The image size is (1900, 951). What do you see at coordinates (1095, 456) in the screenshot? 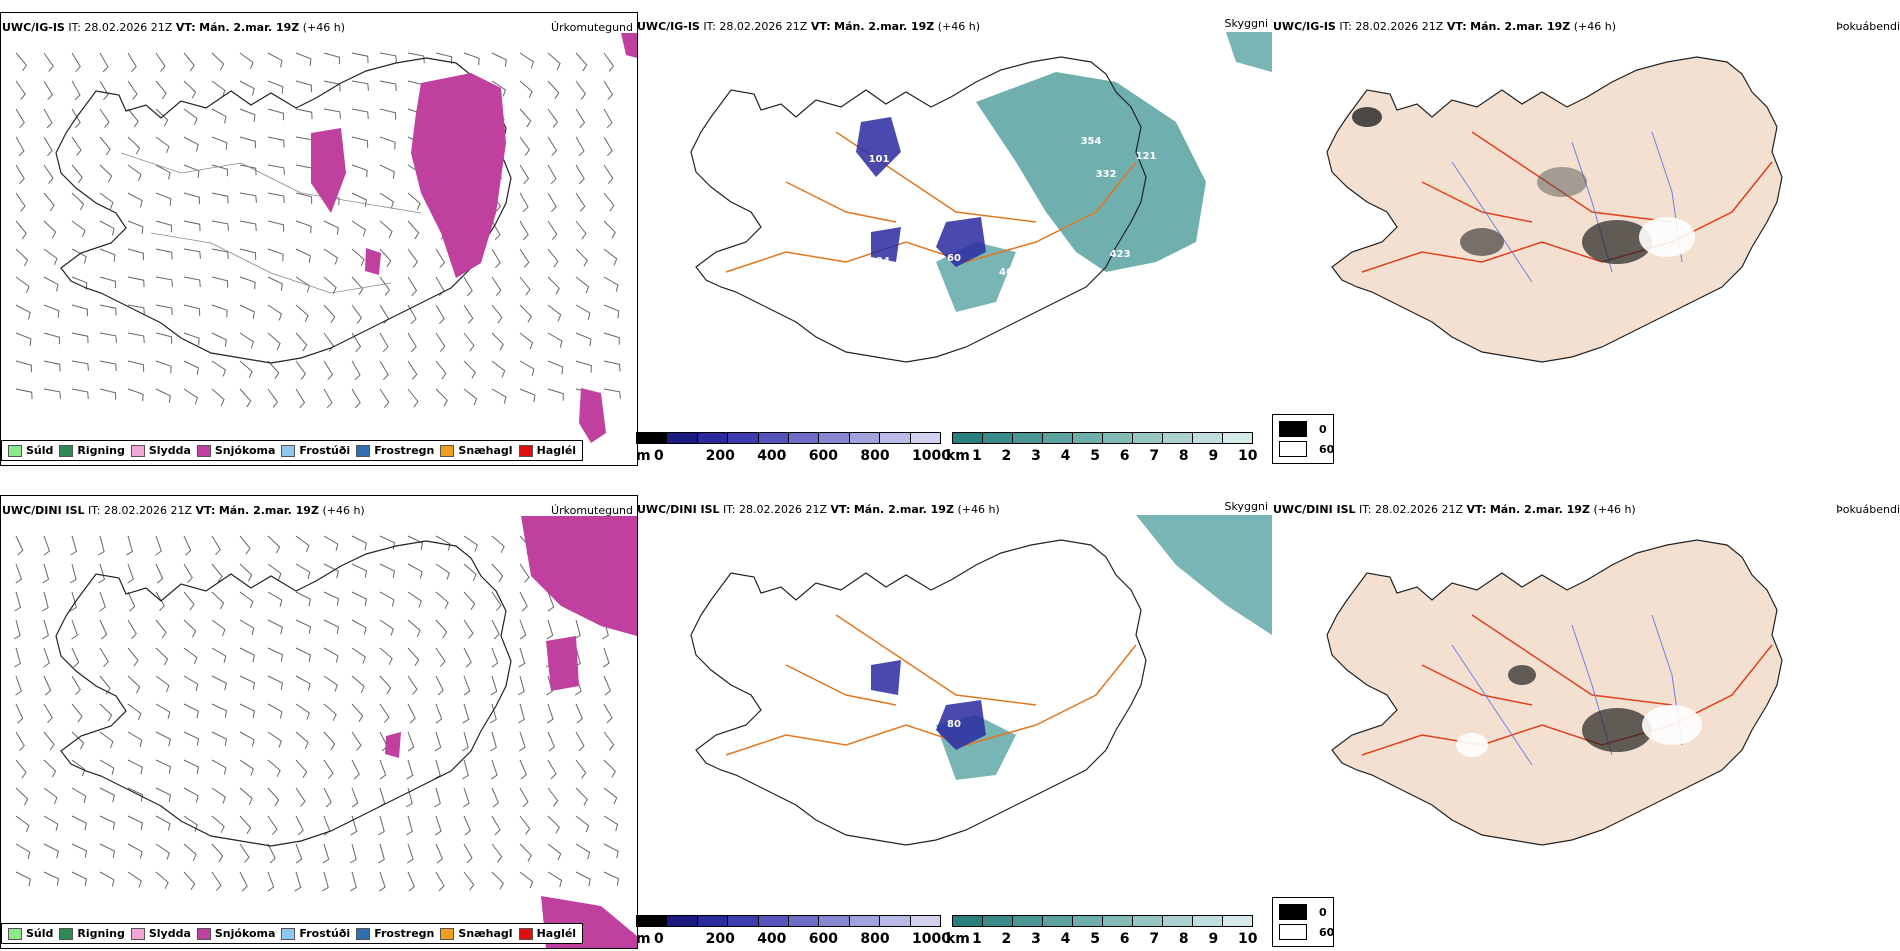
I see `colorbar-tick: 5` at bounding box center [1095, 456].